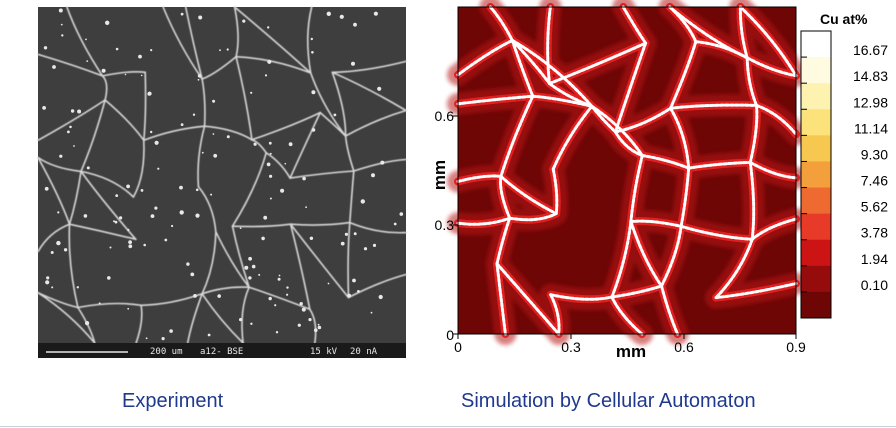 The image size is (896, 428). Describe the element at coordinates (445, 225) in the screenshot. I see `y-tick-1: 0.3` at that location.